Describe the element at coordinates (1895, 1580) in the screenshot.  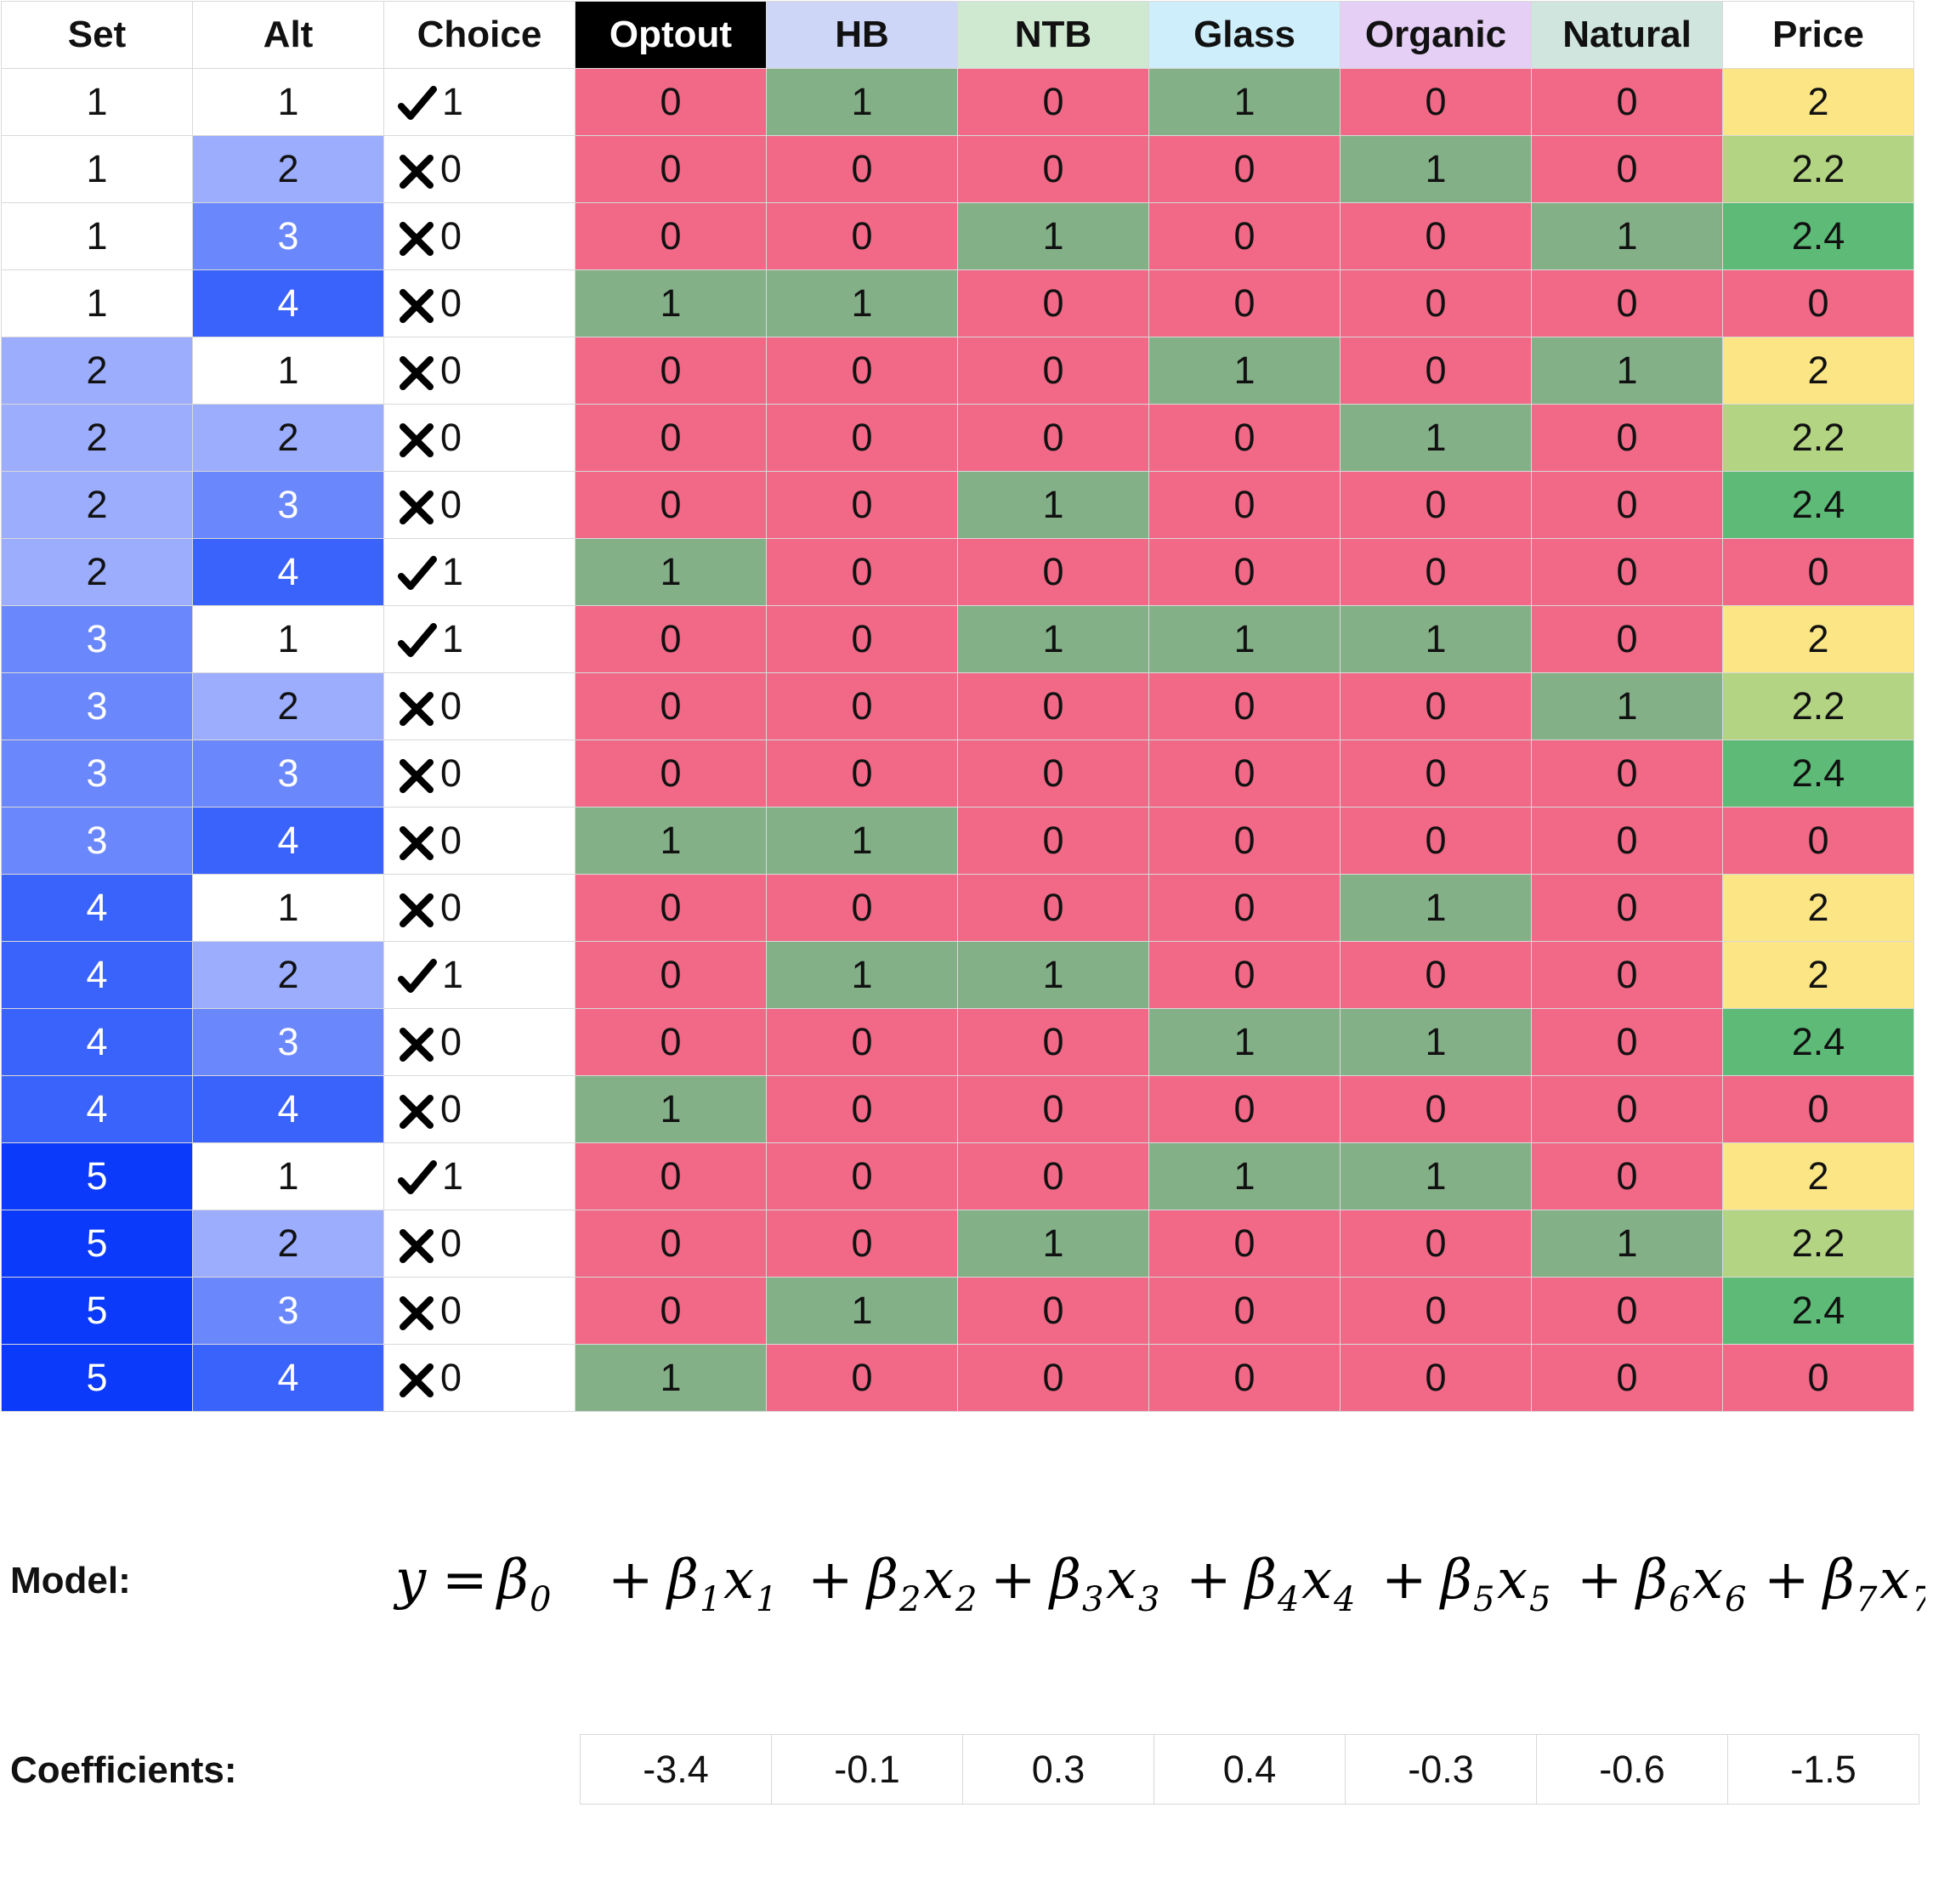
I see `formula-x: x` at that location.